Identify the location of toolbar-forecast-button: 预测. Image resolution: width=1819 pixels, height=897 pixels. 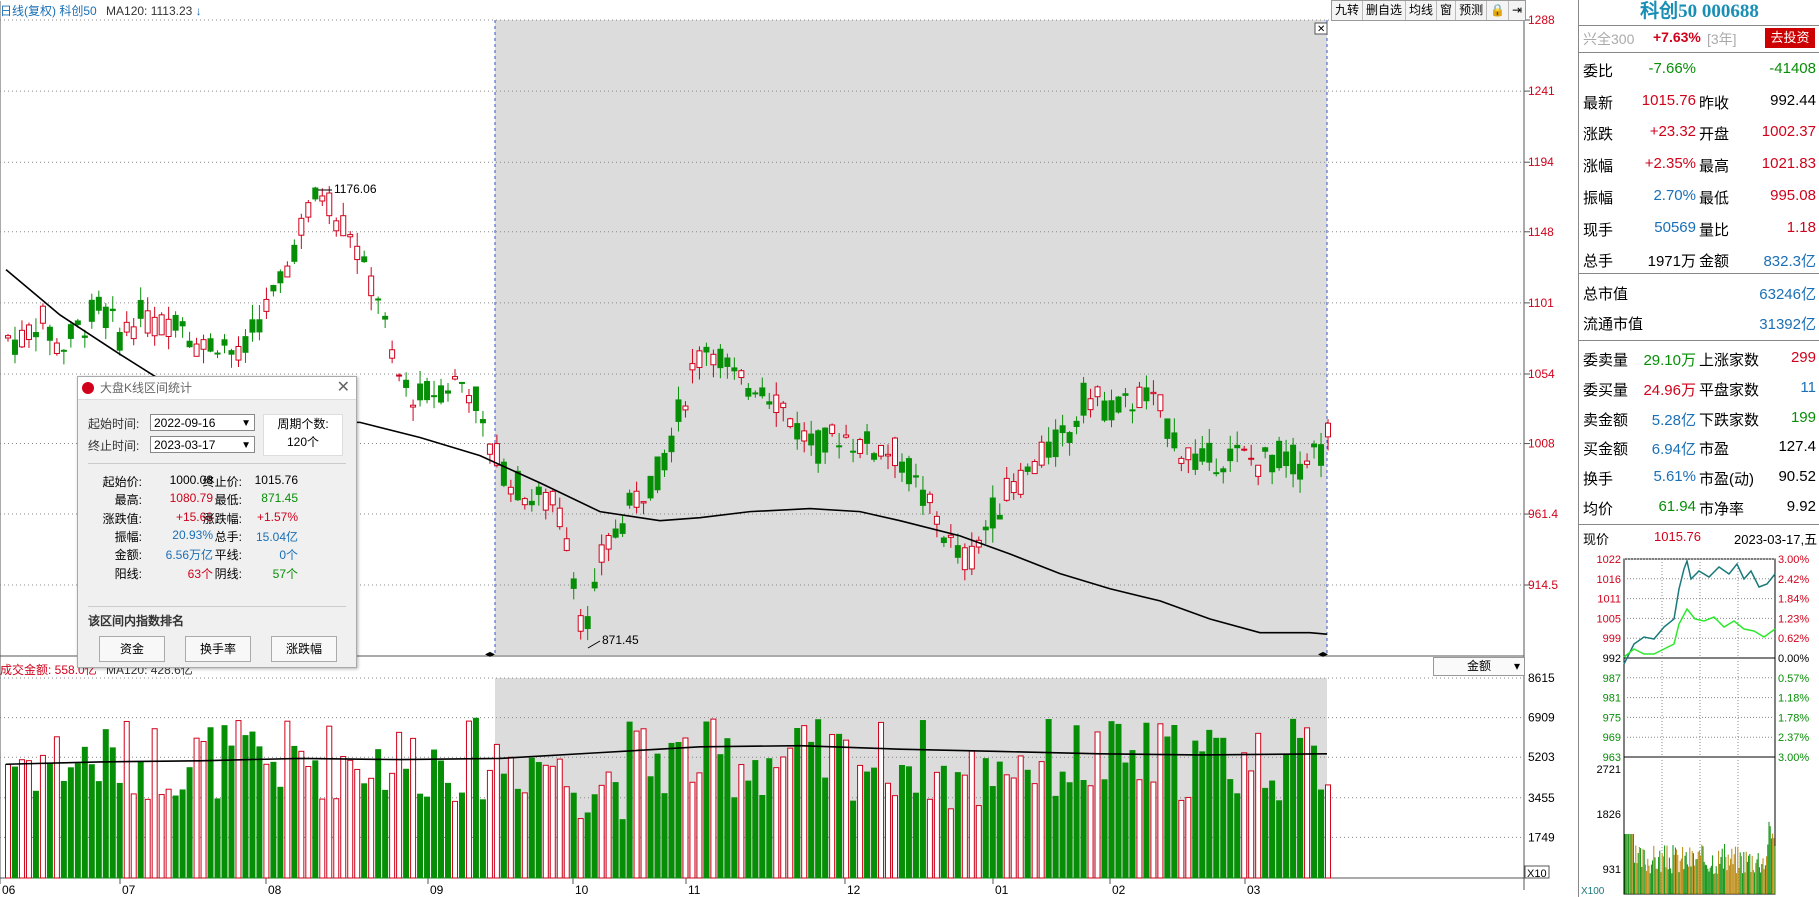
(1472, 10).